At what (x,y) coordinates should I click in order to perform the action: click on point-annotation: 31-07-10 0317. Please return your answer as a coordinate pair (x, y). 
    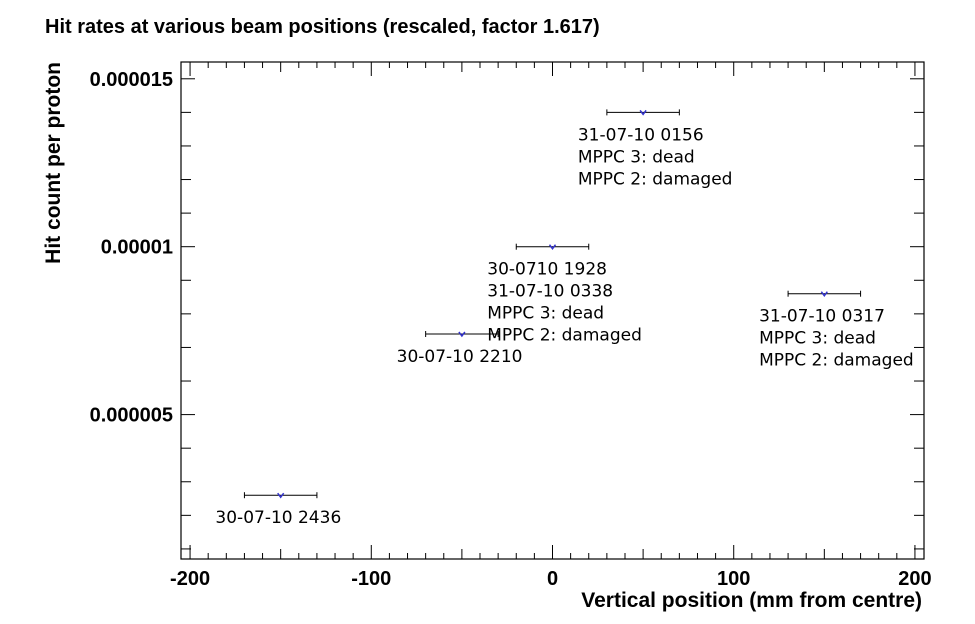
    Looking at the image, I should click on (822, 317).